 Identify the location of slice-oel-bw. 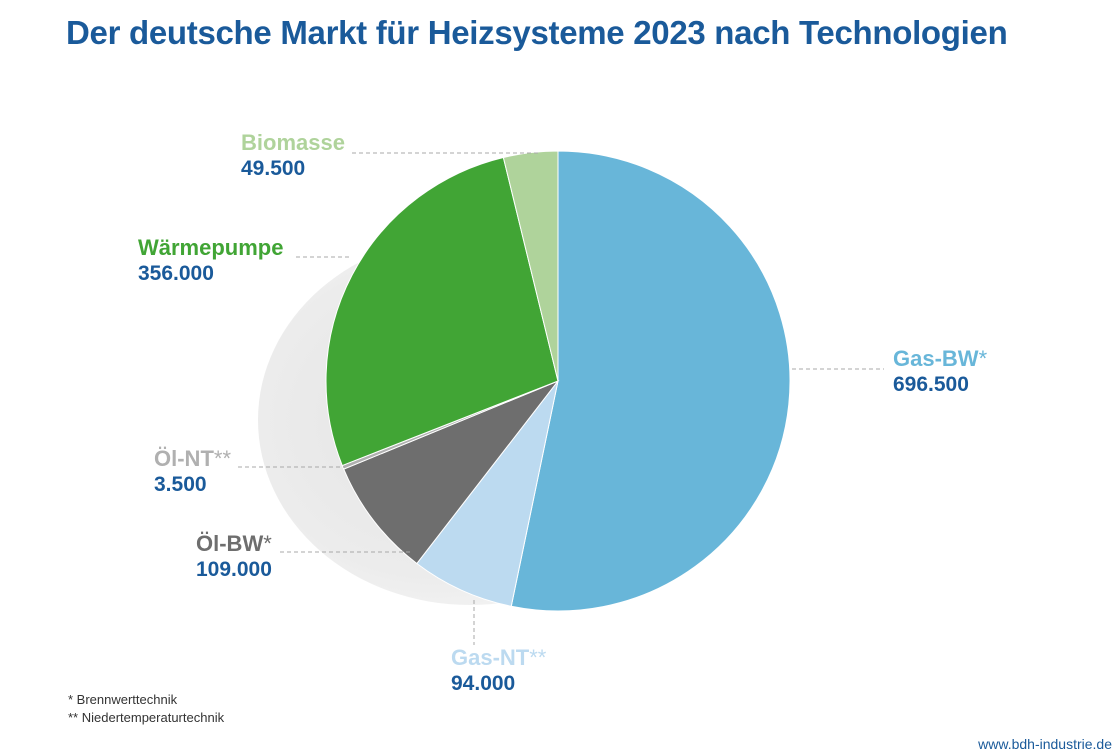
(451, 472).